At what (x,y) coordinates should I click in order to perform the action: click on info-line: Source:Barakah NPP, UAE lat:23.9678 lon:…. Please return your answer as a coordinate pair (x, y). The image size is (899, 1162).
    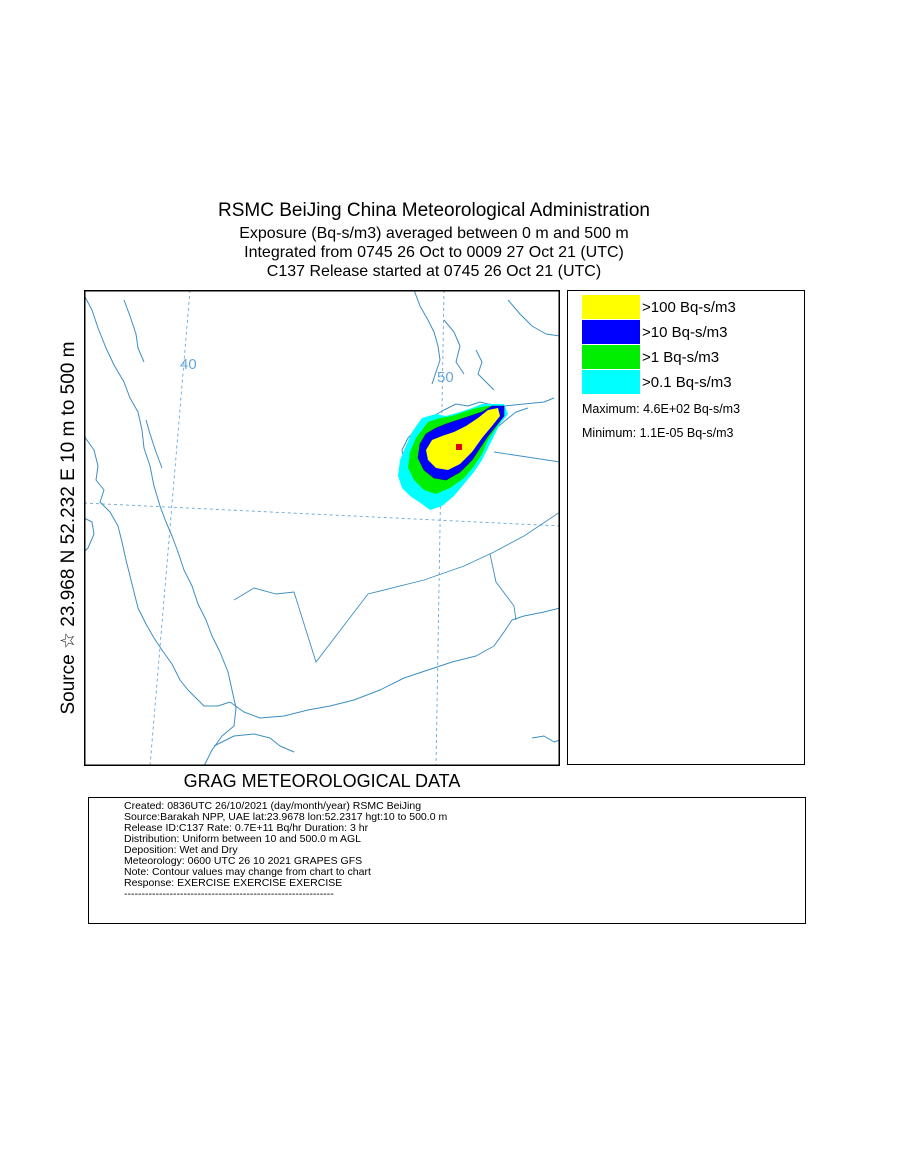
    Looking at the image, I should click on (286, 817).